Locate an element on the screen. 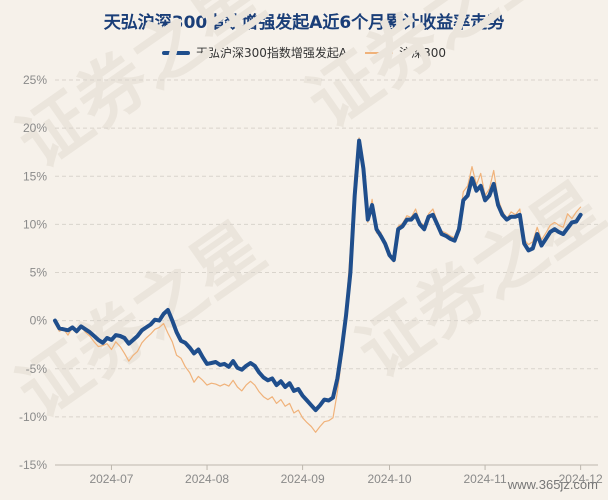 The width and height of the screenshot is (608, 500). x-tick-label: 2024-09 is located at coordinates (303, 479).